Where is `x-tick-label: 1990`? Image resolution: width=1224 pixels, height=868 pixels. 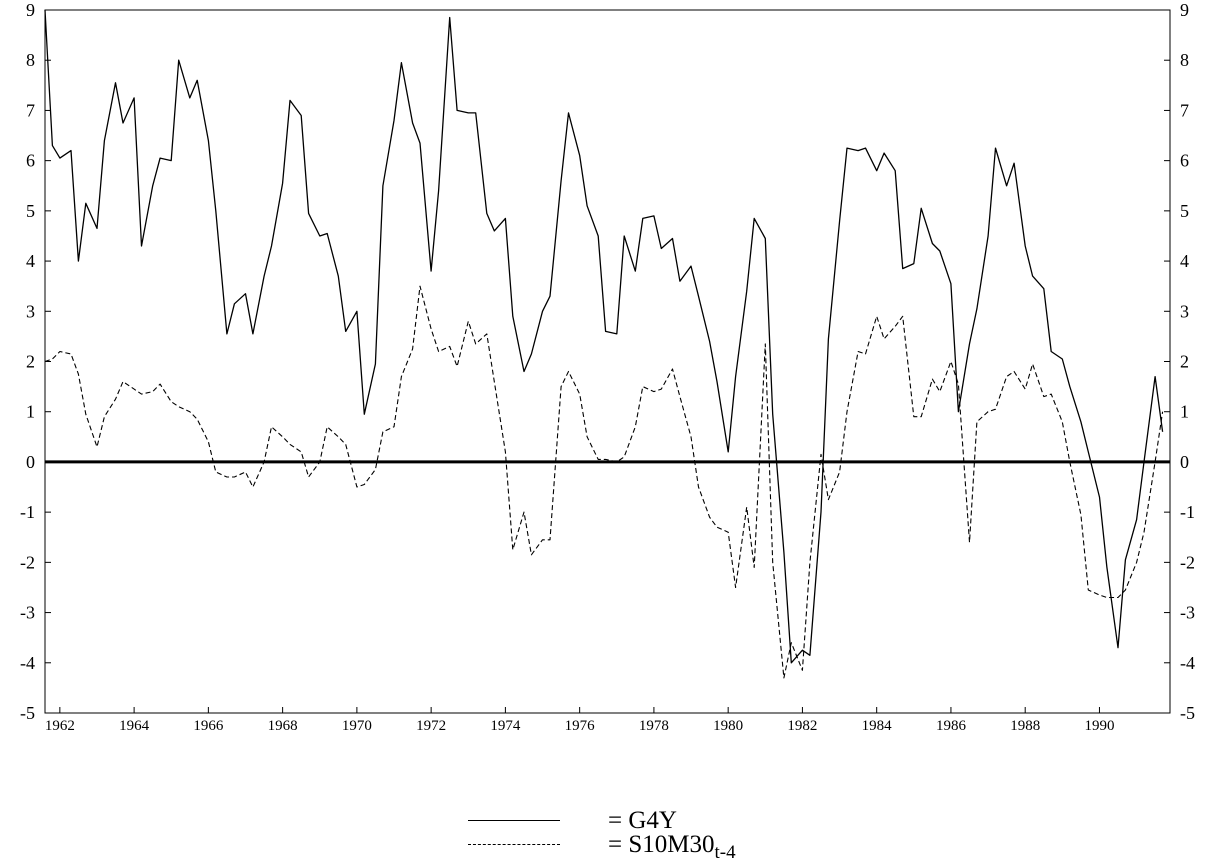 x-tick-label: 1990 is located at coordinates (1099, 726).